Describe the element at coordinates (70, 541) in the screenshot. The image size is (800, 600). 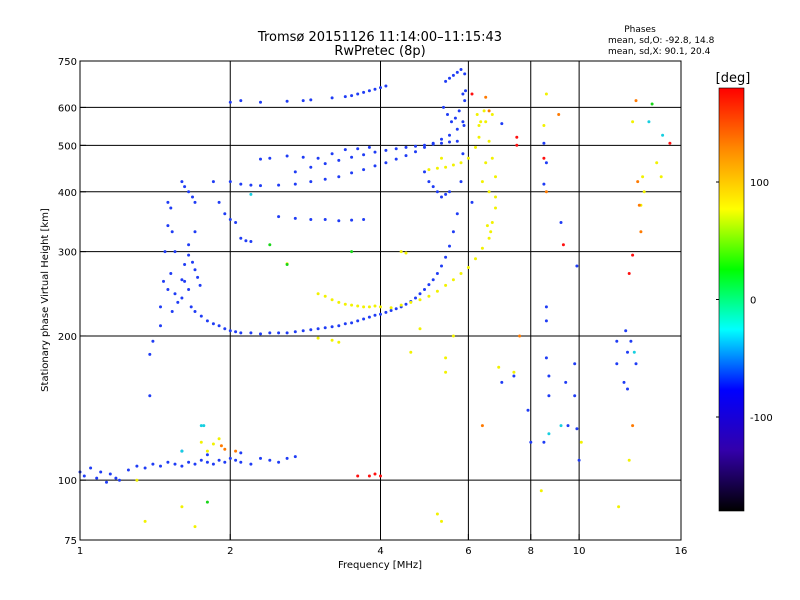
I see `y-tick-label: 75` at that location.